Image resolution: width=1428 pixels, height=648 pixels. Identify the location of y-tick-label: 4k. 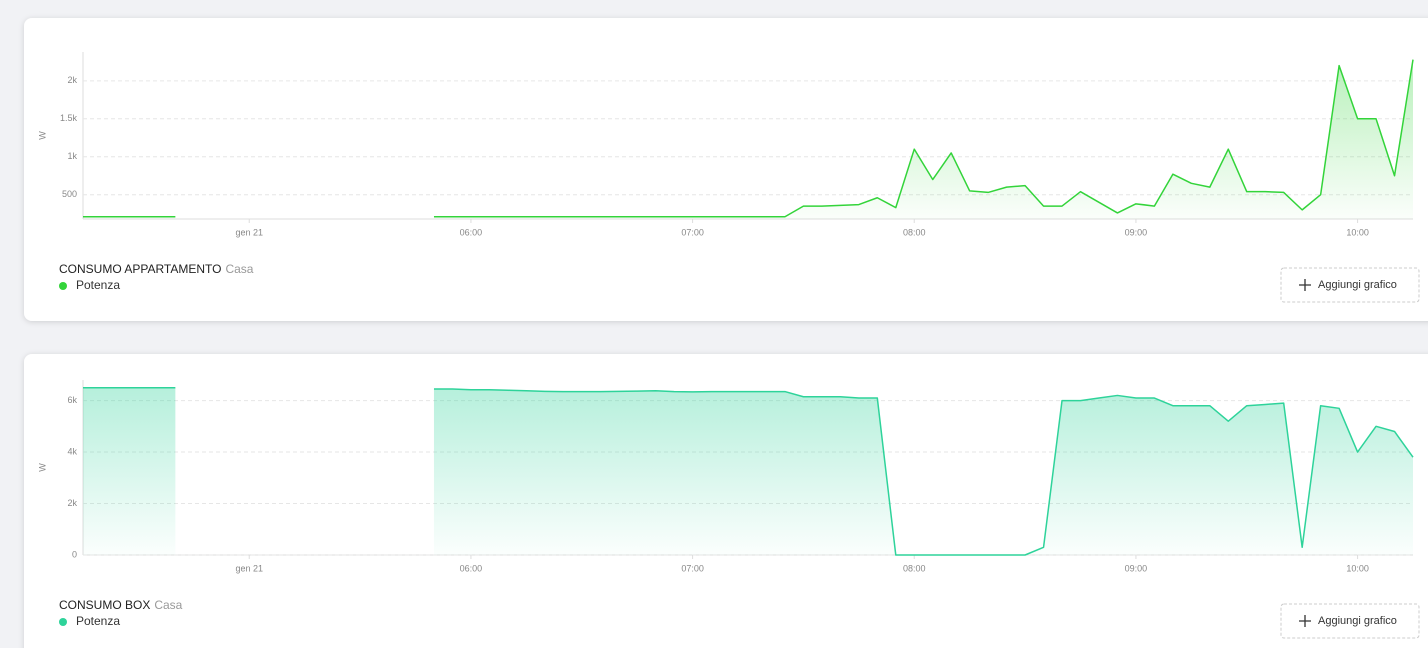
(72, 451).